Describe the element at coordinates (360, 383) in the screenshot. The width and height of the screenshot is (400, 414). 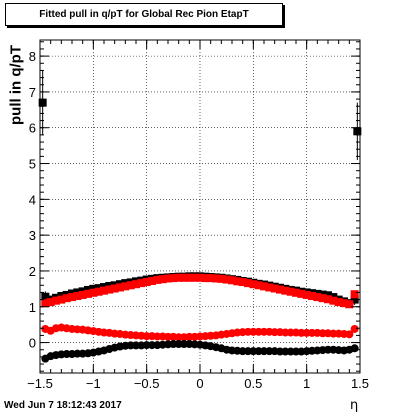
I see `x-tick-label: 1.5` at that location.